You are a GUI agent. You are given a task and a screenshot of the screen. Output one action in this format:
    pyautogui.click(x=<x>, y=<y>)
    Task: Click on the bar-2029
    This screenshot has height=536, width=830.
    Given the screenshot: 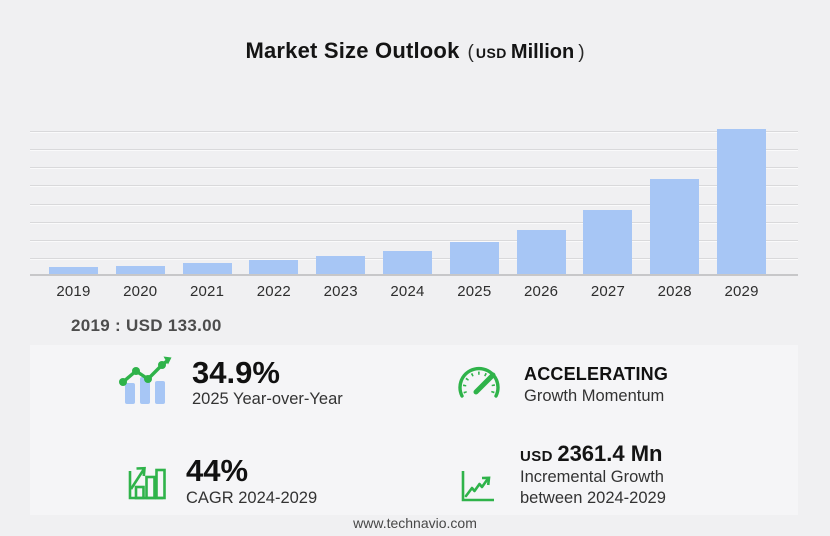 What is the action you would take?
    pyautogui.click(x=742, y=201)
    